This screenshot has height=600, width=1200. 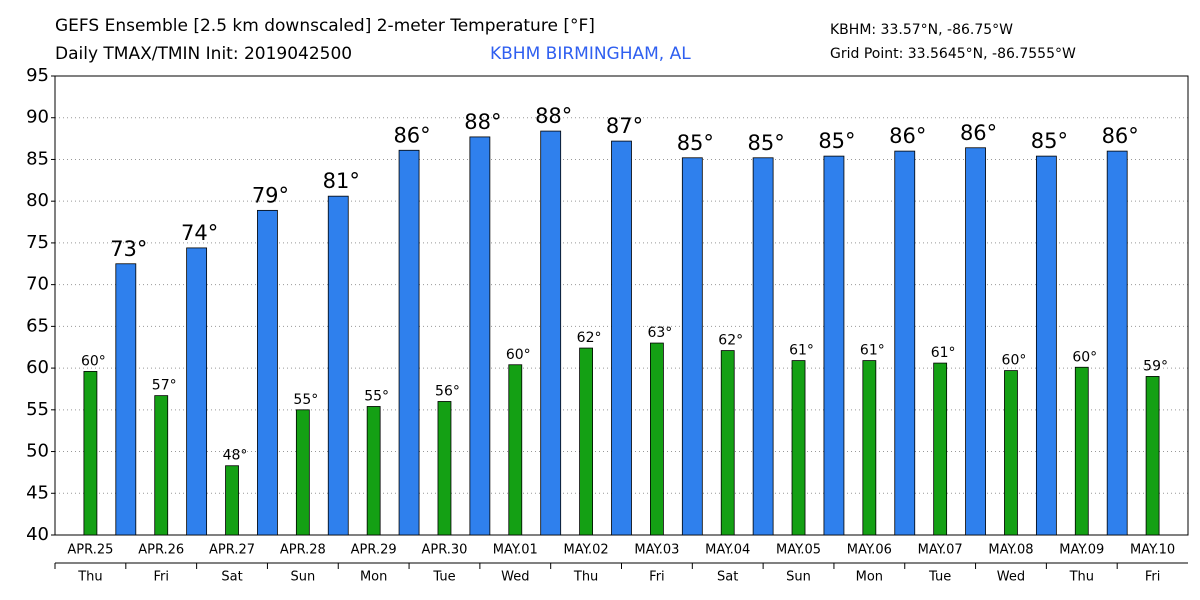 I want to click on y-tick-label: 45, so click(x=37, y=492).